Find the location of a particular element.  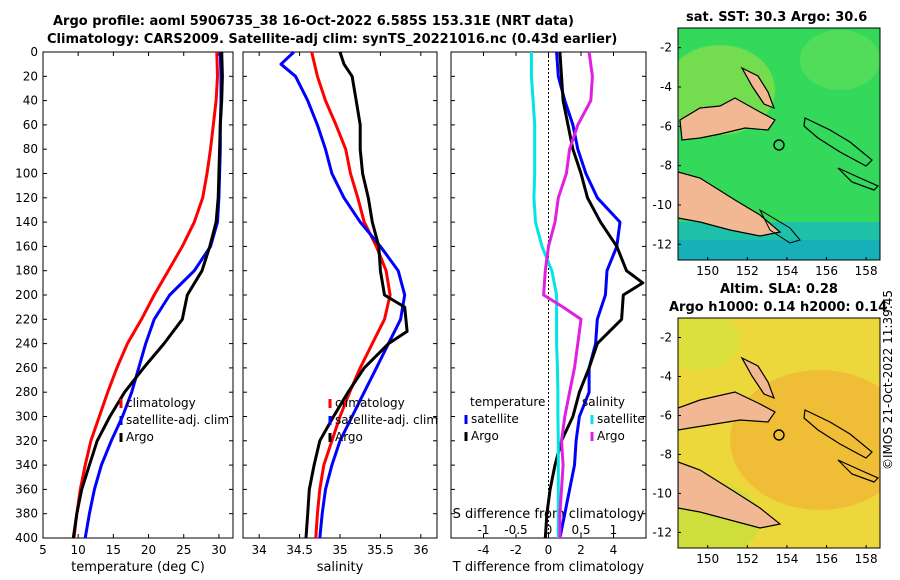

x-tick-label: 10 is located at coordinates (78, 550).